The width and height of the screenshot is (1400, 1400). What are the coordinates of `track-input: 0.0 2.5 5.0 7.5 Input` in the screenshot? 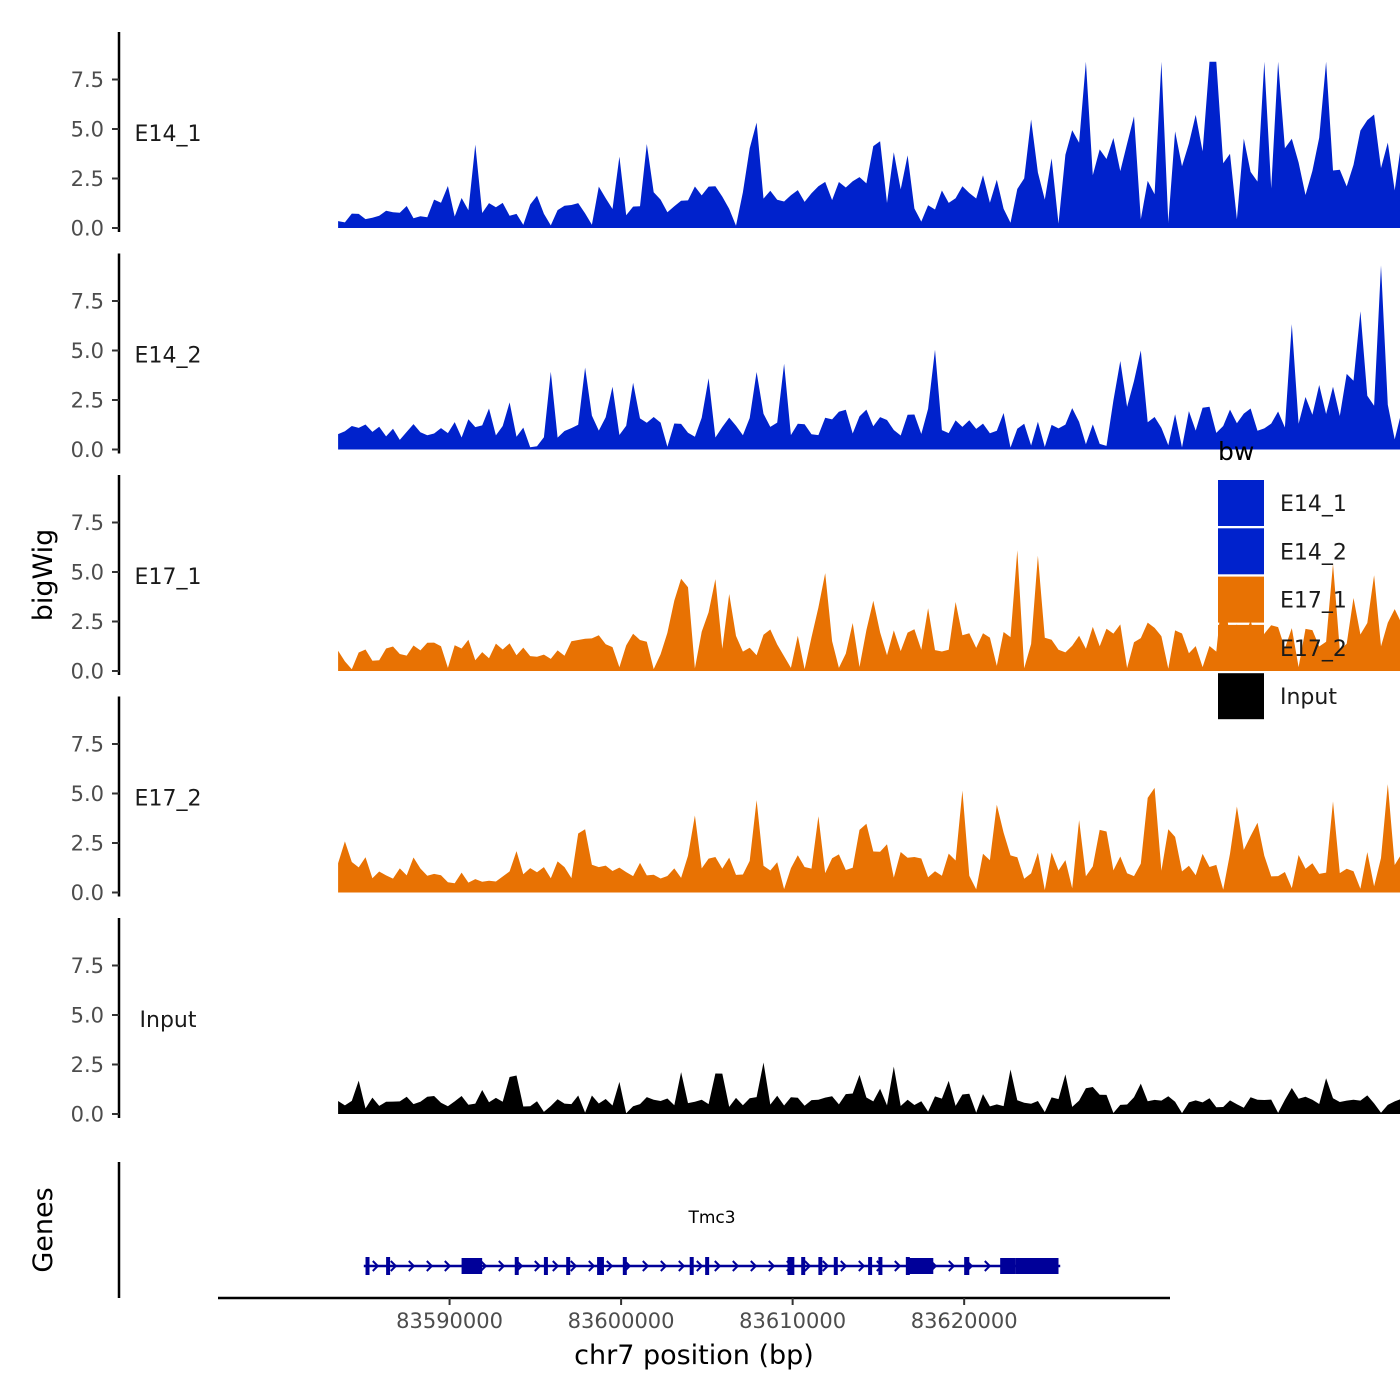 It's located at (735, 1022).